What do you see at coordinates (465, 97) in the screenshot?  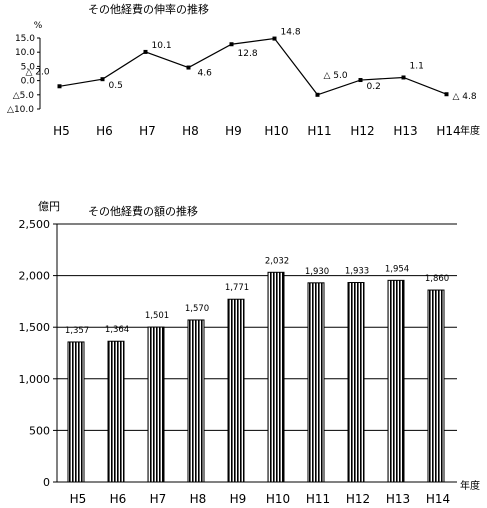 I see `line-chart-data-label: △ 4.8` at bounding box center [465, 97].